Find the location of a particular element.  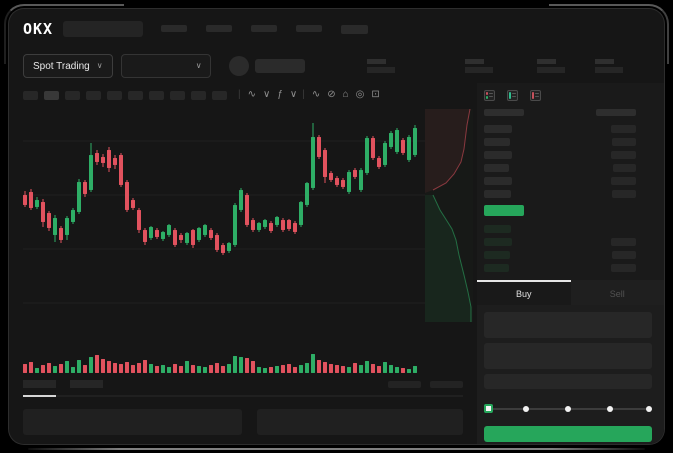

buy-submit-button is located at coordinates (568, 434).